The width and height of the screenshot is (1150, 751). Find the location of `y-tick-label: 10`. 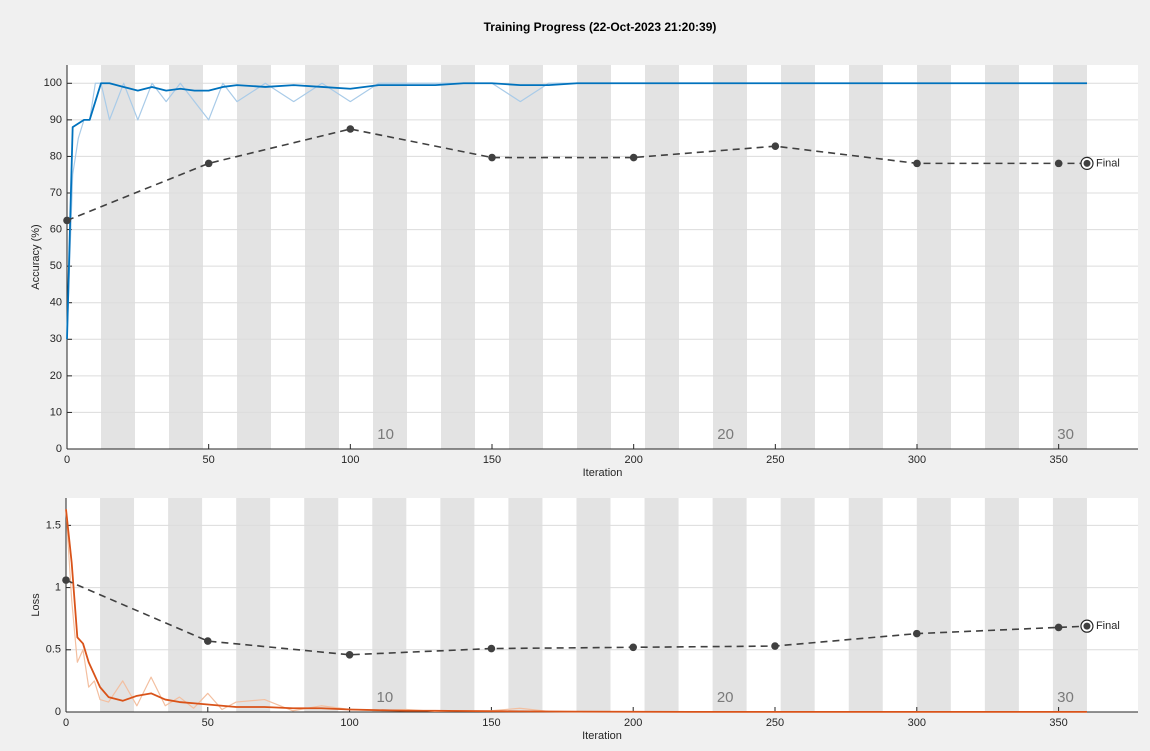

y-tick-label: 10 is located at coordinates (56, 412).